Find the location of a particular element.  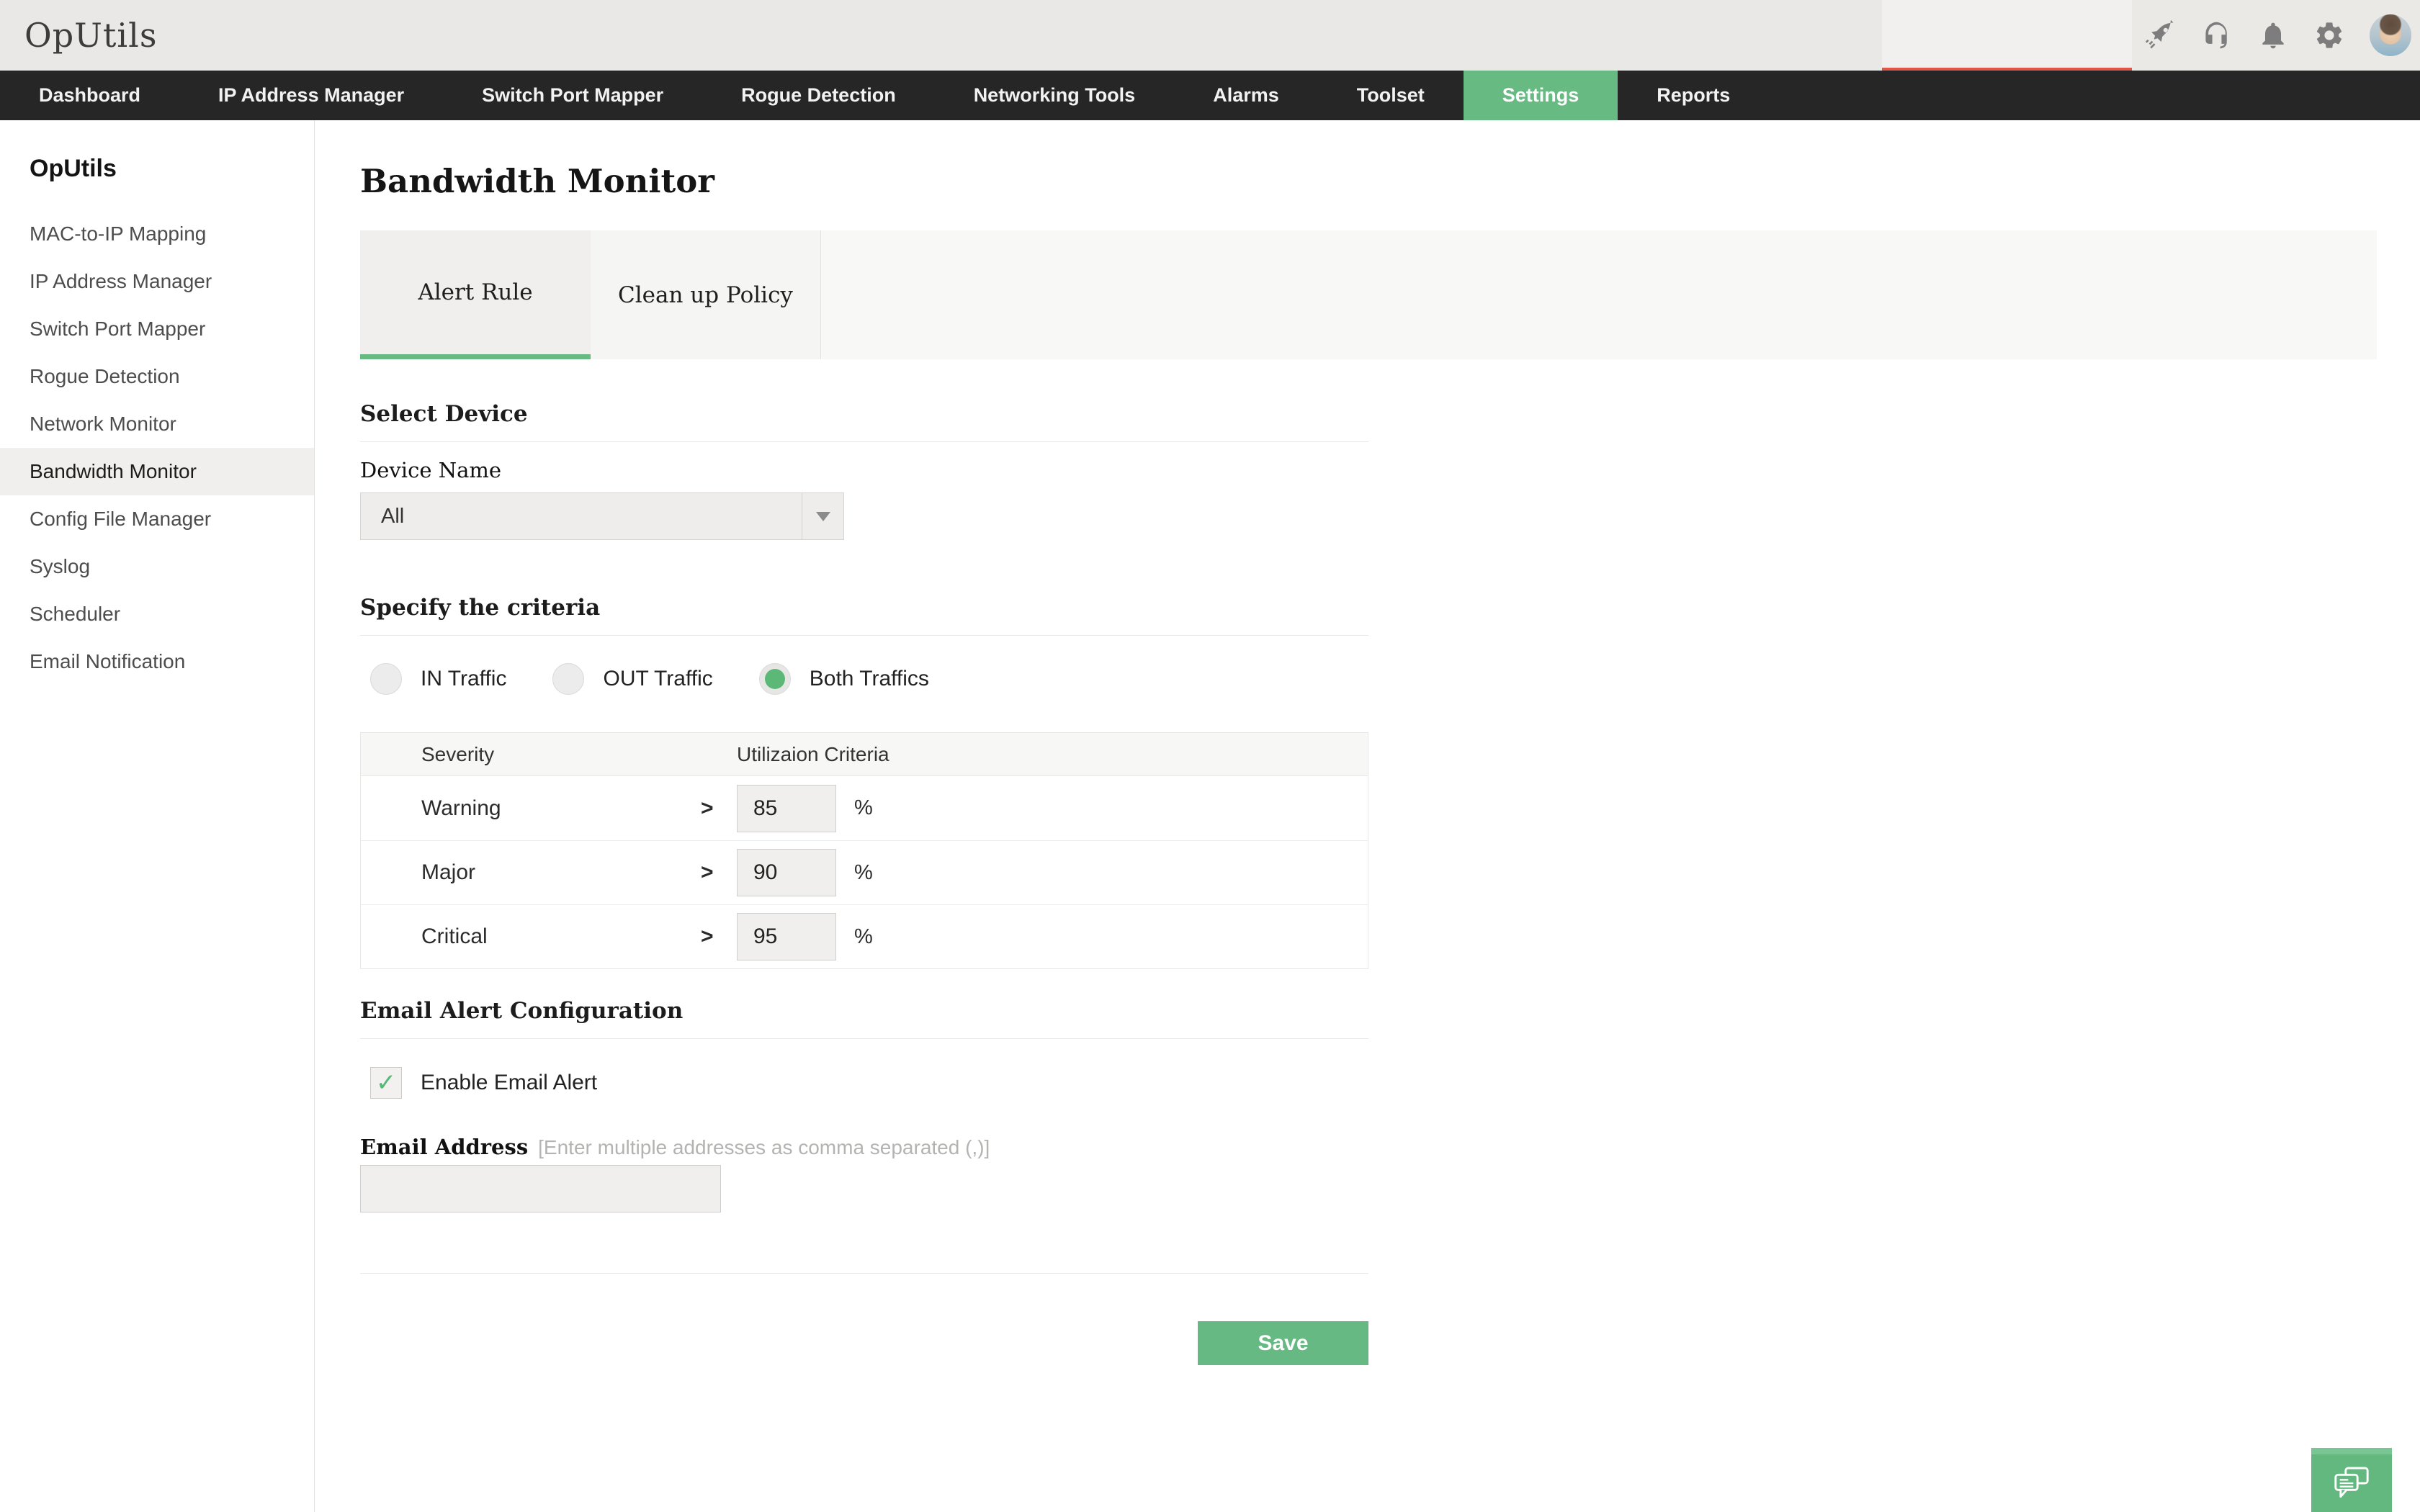

nav-item-reports: Reports is located at coordinates (1694, 95).